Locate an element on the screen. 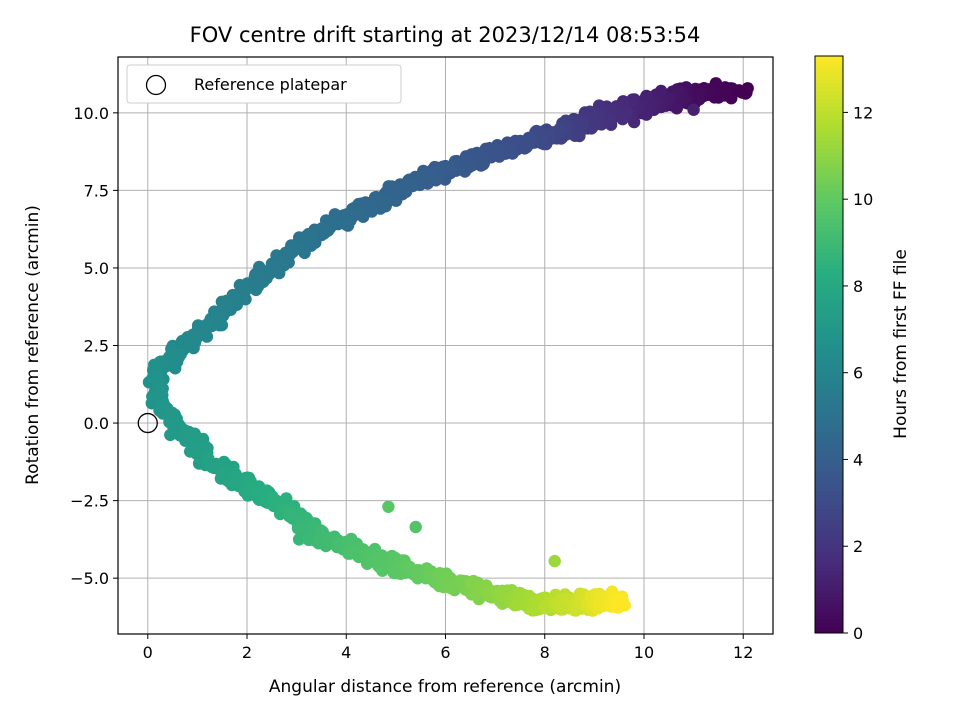  reference-marker is located at coordinates (147, 423).